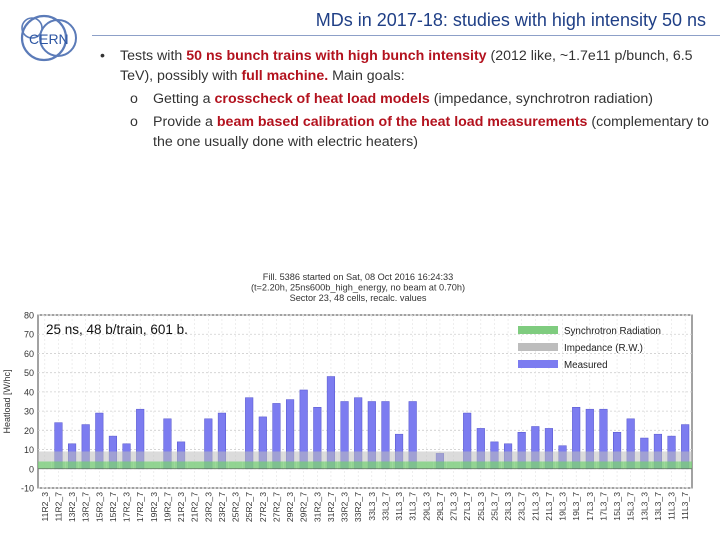 The width and height of the screenshot is (720, 545). Describe the element at coordinates (304, 507) in the screenshot. I see `x-tick-label: 29R2_7` at that location.